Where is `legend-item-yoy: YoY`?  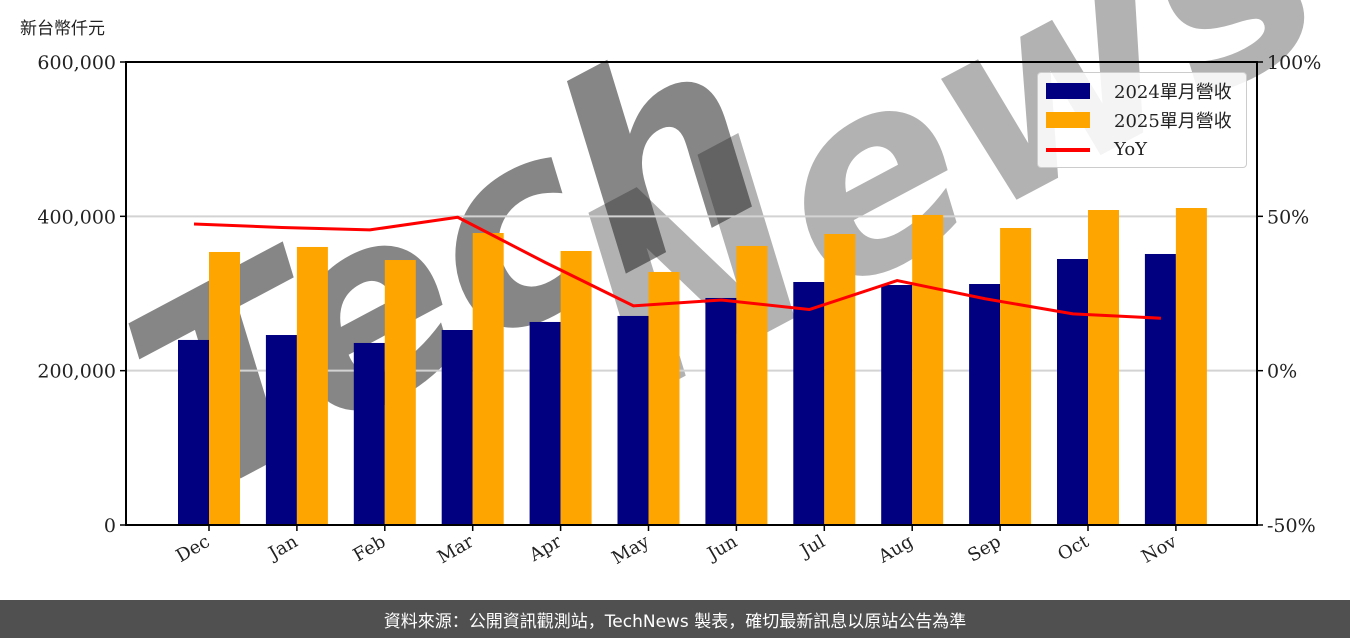 legend-item-yoy: YoY is located at coordinates (1096, 149).